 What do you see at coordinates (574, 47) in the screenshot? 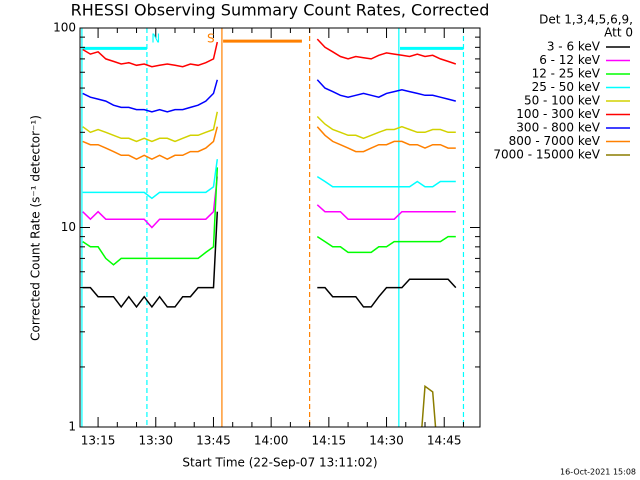
I see `legend-label: 3 - 6 keV` at bounding box center [574, 47].